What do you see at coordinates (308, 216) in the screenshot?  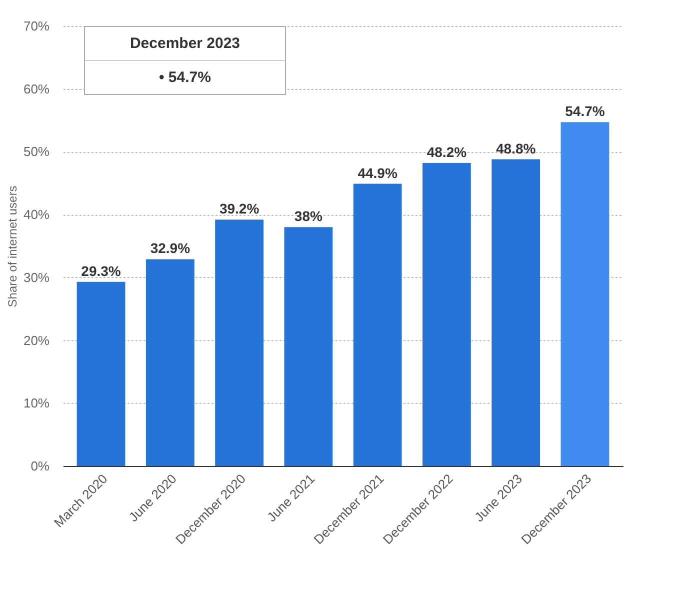 I see `data-label: 38%` at bounding box center [308, 216].